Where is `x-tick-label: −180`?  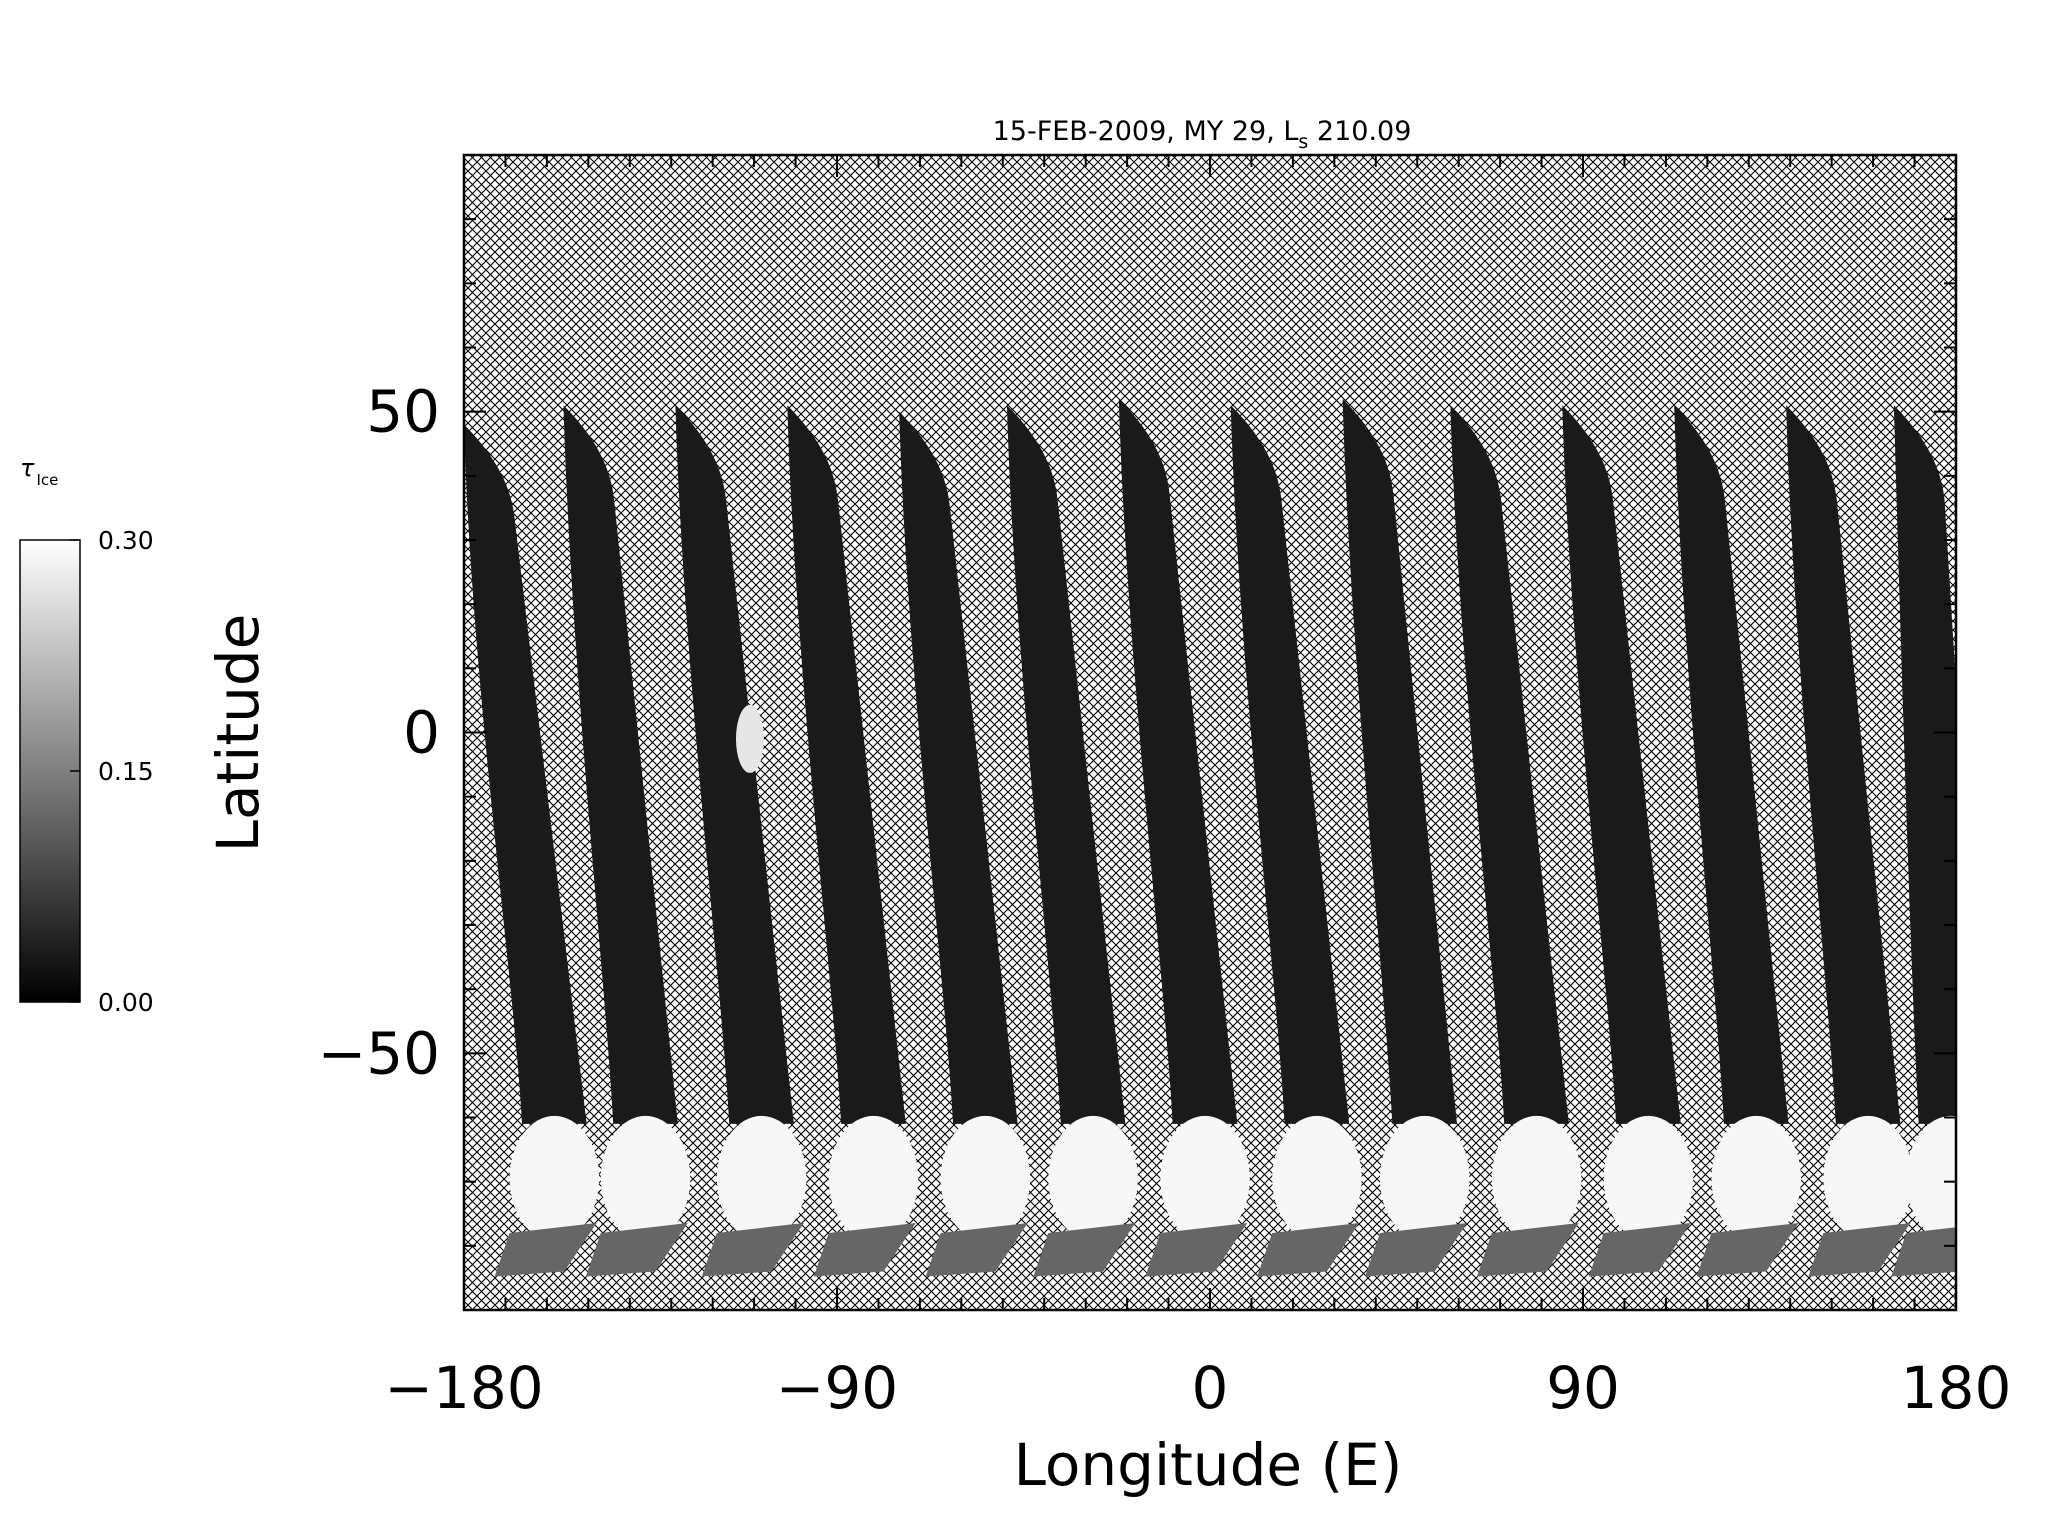 x-tick-label: −180 is located at coordinates (463, 1388).